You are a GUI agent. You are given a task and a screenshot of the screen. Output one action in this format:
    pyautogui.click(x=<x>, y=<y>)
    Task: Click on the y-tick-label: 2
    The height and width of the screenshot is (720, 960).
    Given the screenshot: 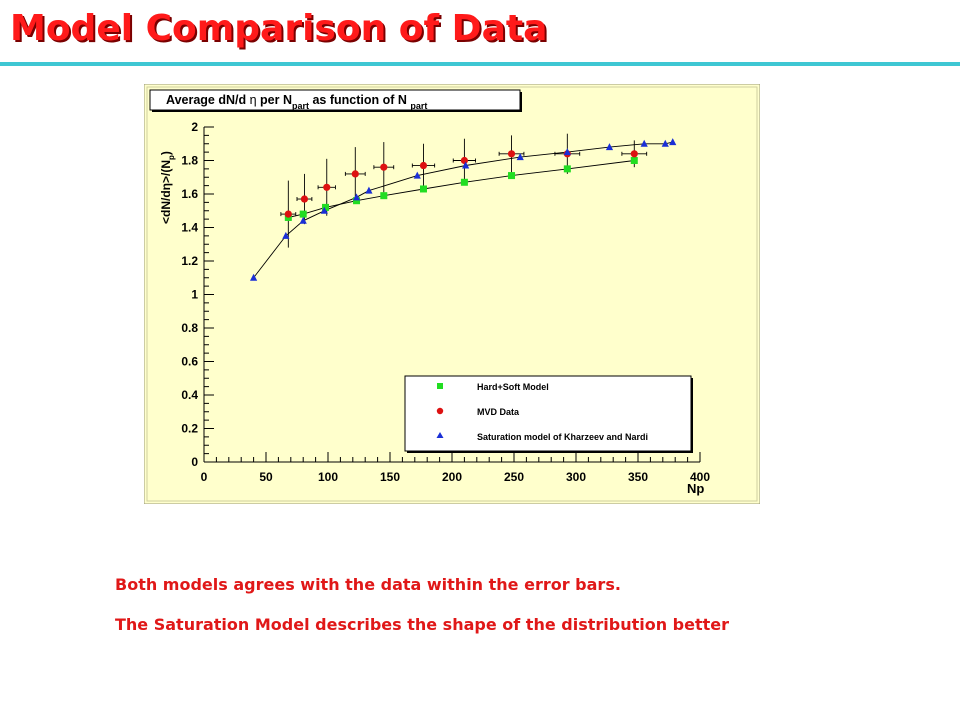 What is the action you would take?
    pyautogui.click(x=194, y=127)
    